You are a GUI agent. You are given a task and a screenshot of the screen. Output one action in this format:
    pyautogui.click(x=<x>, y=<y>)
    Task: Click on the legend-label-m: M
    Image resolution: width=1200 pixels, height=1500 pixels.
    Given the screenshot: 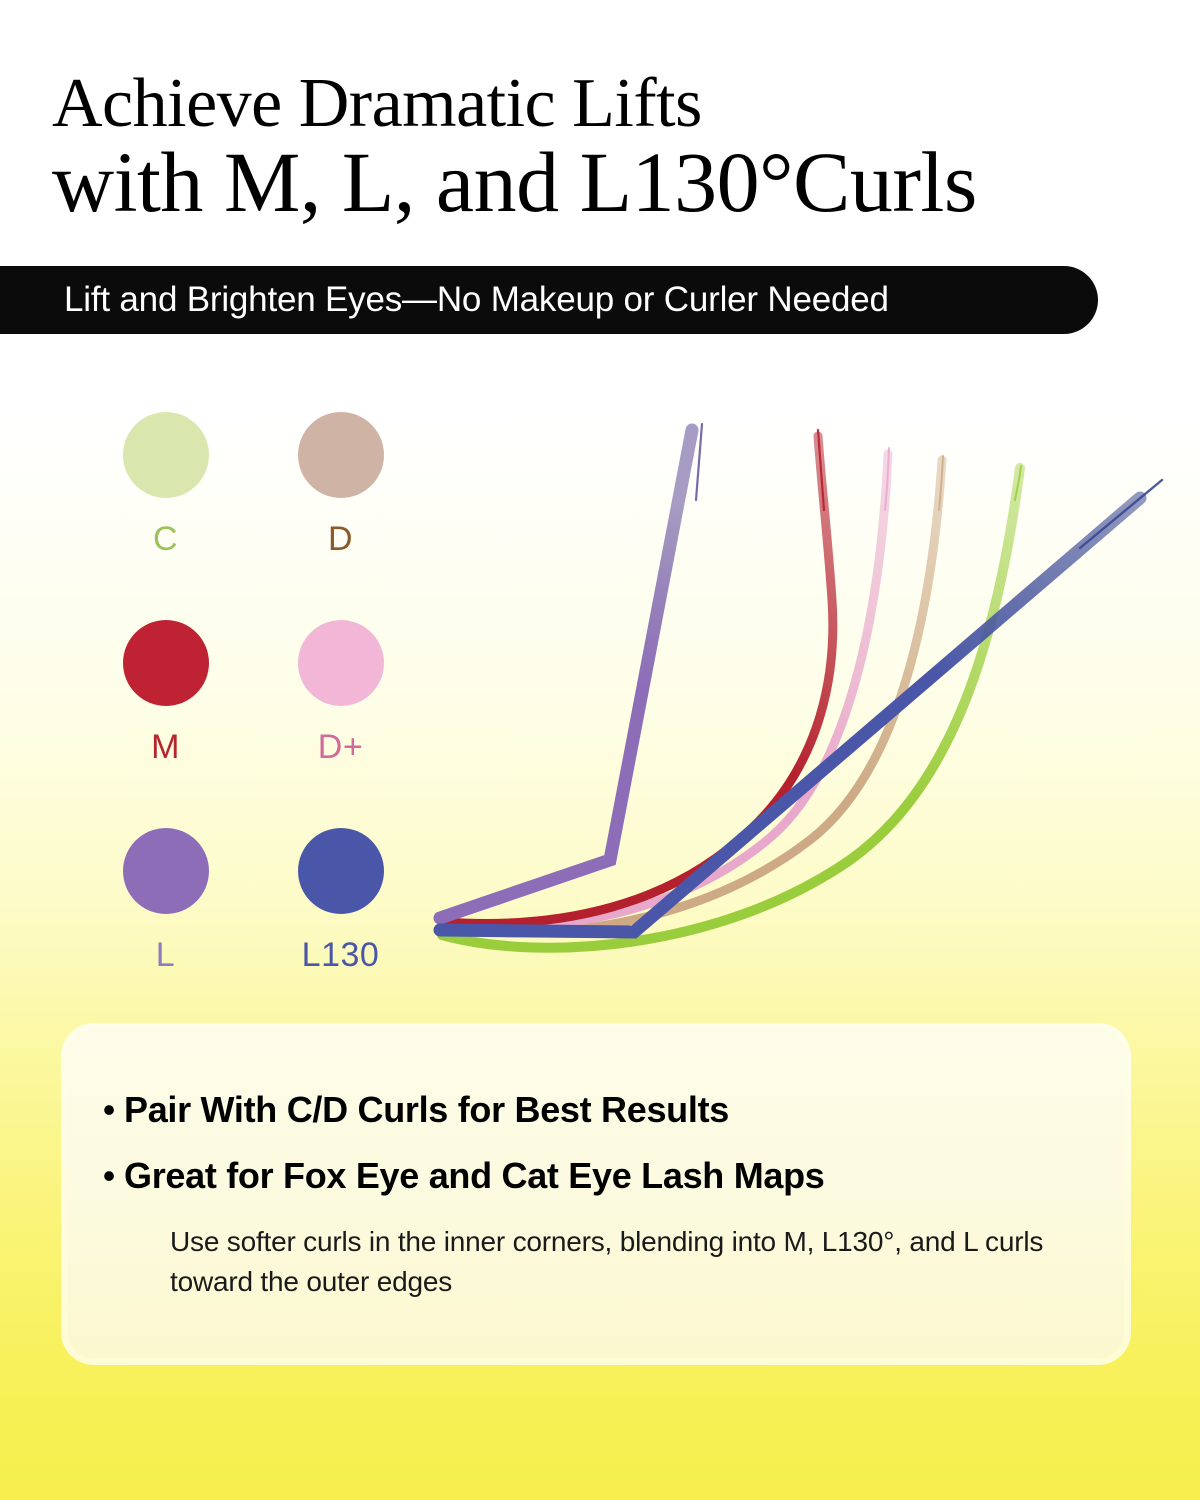 What is the action you would take?
    pyautogui.click(x=165, y=747)
    